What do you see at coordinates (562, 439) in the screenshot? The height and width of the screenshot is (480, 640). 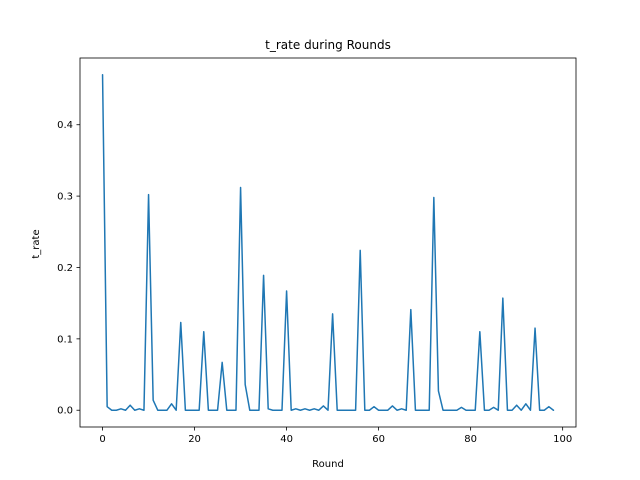 I see `x-tick-label: 100` at bounding box center [562, 439].